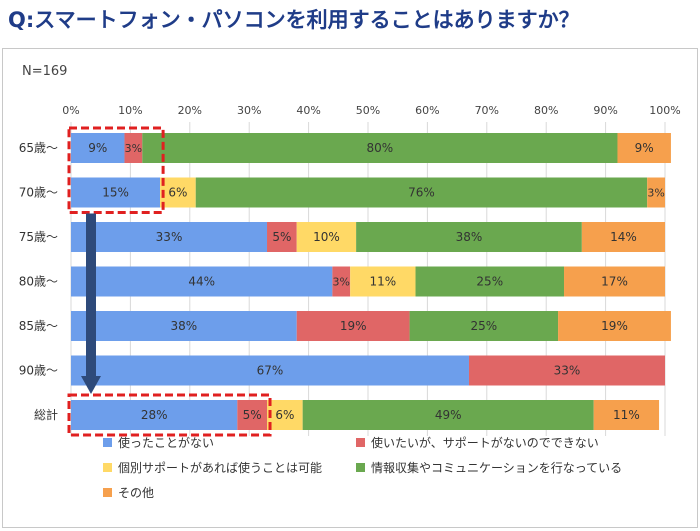  I want to click on data-label: 15%, so click(115, 193).